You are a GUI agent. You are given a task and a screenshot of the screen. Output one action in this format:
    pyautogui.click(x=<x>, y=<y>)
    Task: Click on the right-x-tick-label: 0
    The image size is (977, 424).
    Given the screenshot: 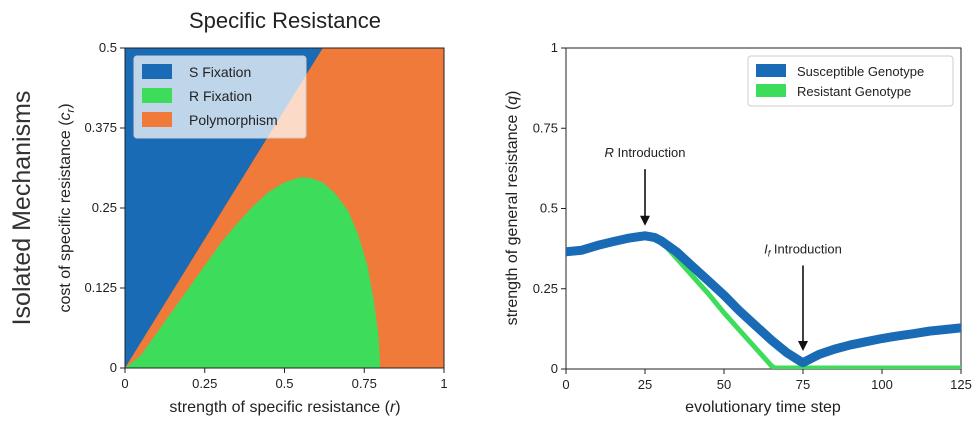 What is the action you would take?
    pyautogui.click(x=565, y=384)
    